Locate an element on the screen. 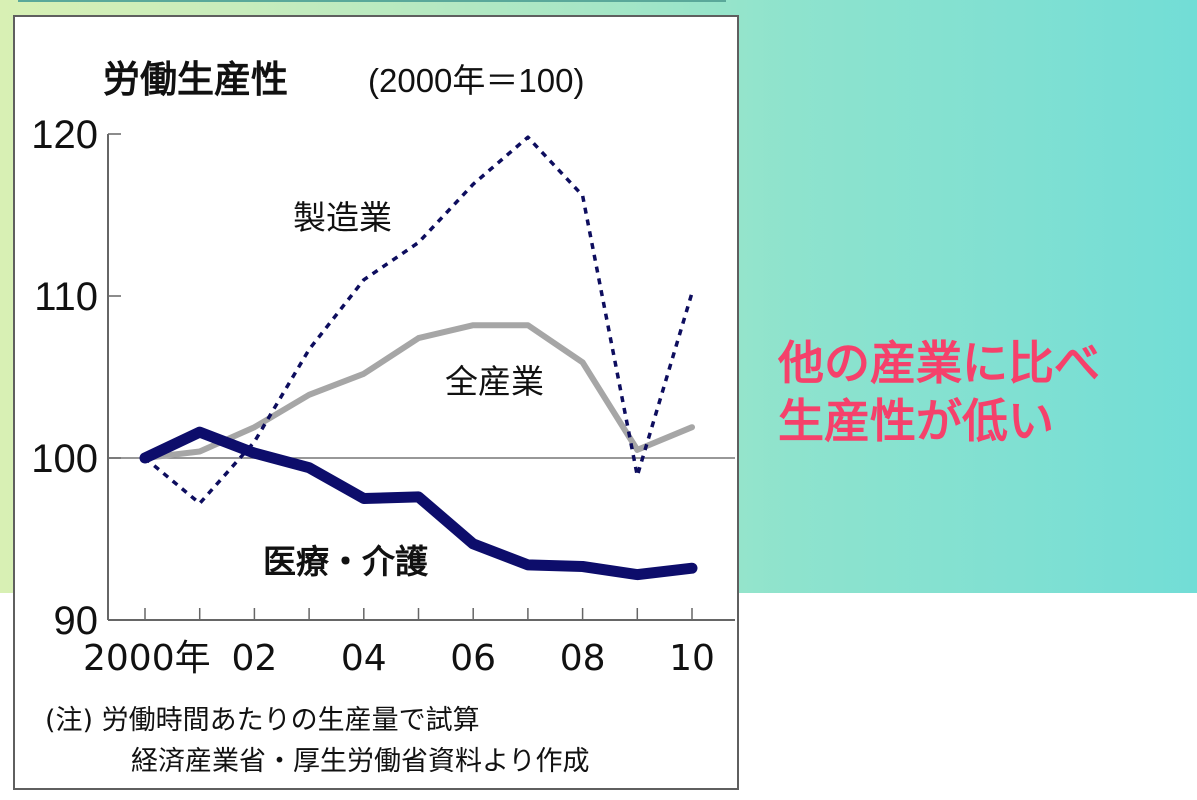 This screenshot has height=800, width=1197. label-medical-care: 医療・介護 is located at coordinates (346, 561).